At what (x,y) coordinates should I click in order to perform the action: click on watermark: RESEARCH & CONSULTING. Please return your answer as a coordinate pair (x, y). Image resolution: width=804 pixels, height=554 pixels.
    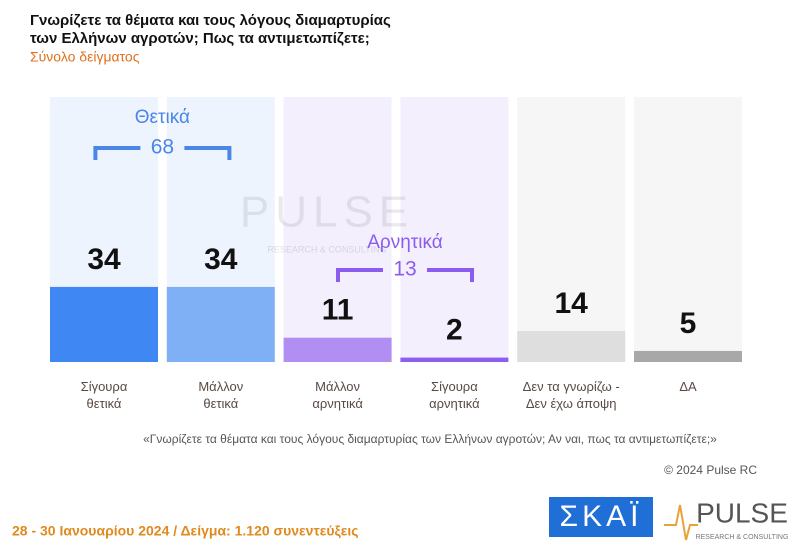
    Looking at the image, I should click on (326, 249).